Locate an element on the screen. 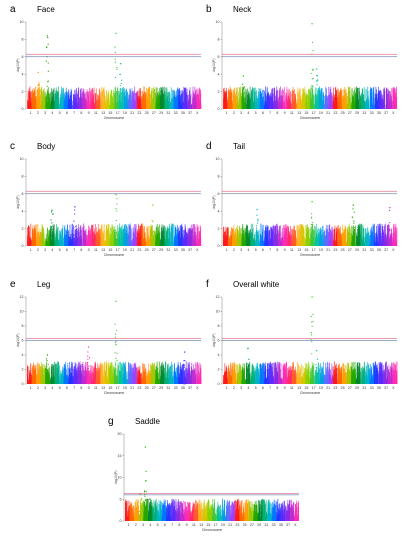  x-tick-label: 5 is located at coordinates (256, 113).